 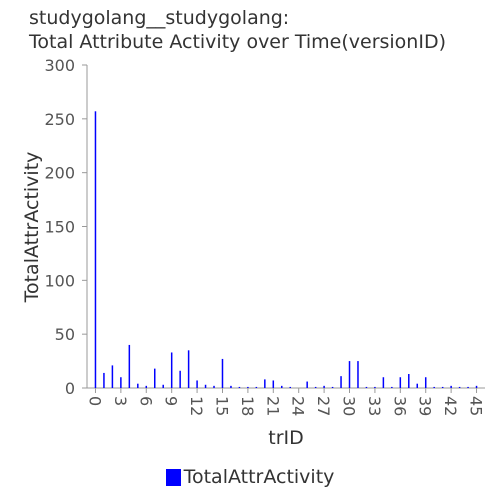 I want to click on x-tick-label: 24, so click(x=298, y=406).